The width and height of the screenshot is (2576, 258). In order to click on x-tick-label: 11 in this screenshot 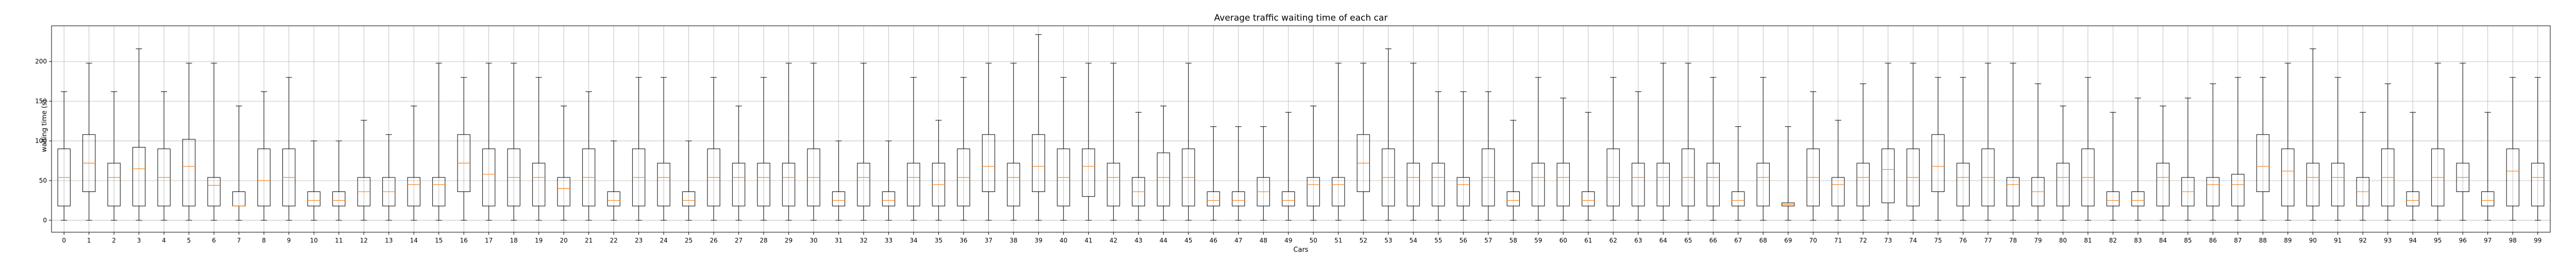, I will do `click(339, 240)`.